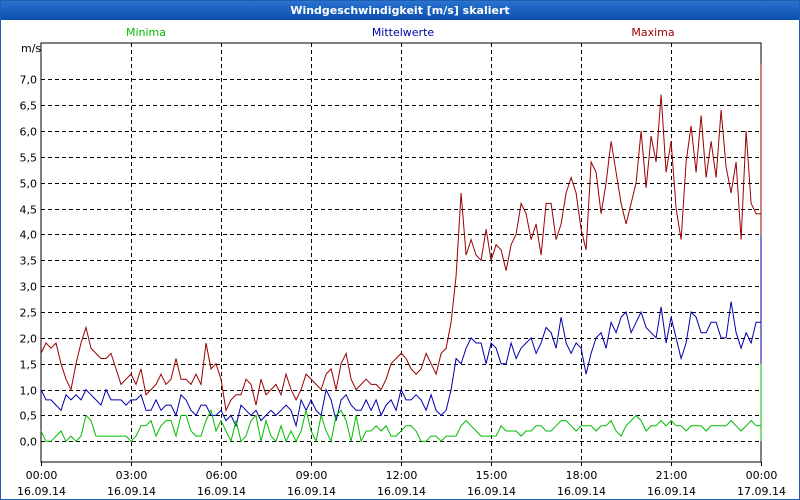  Describe the element at coordinates (132, 475) in the screenshot. I see `x-tick-time: 03:00` at that location.